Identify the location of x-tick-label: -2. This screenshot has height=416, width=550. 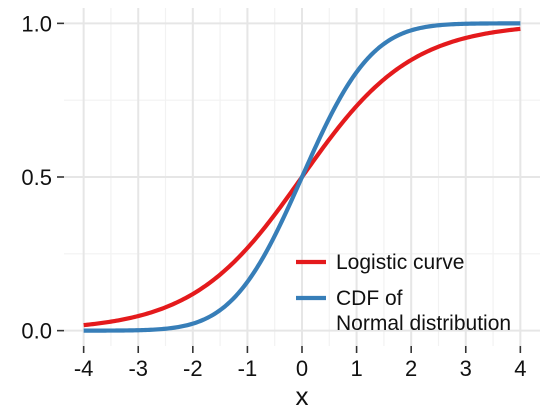
(193, 368).